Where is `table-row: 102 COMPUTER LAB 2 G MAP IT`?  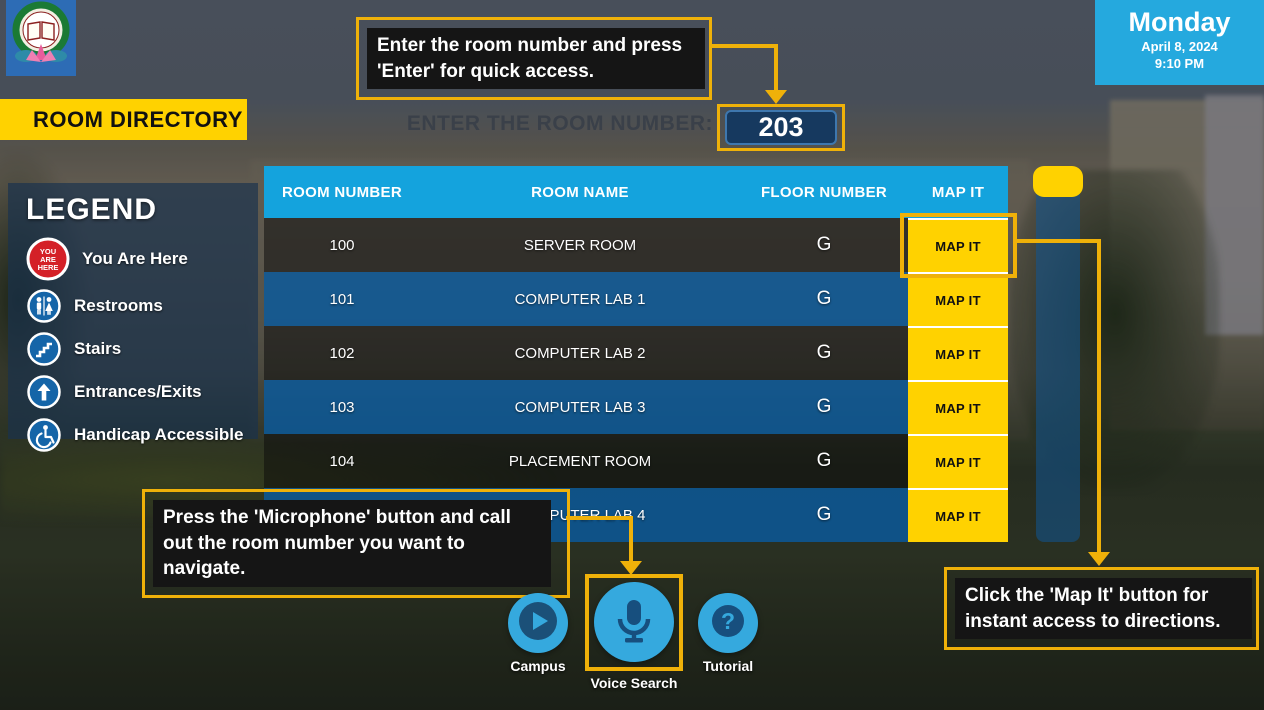 table-row: 102 COMPUTER LAB 2 G MAP IT is located at coordinates (636, 353).